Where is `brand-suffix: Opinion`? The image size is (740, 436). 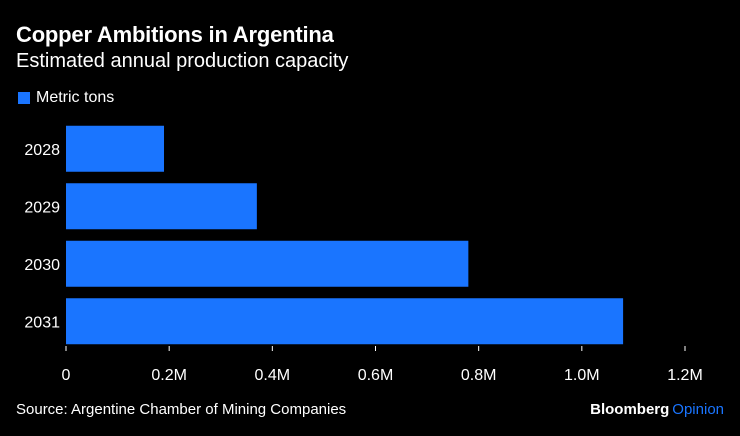 brand-suffix: Opinion is located at coordinates (698, 409).